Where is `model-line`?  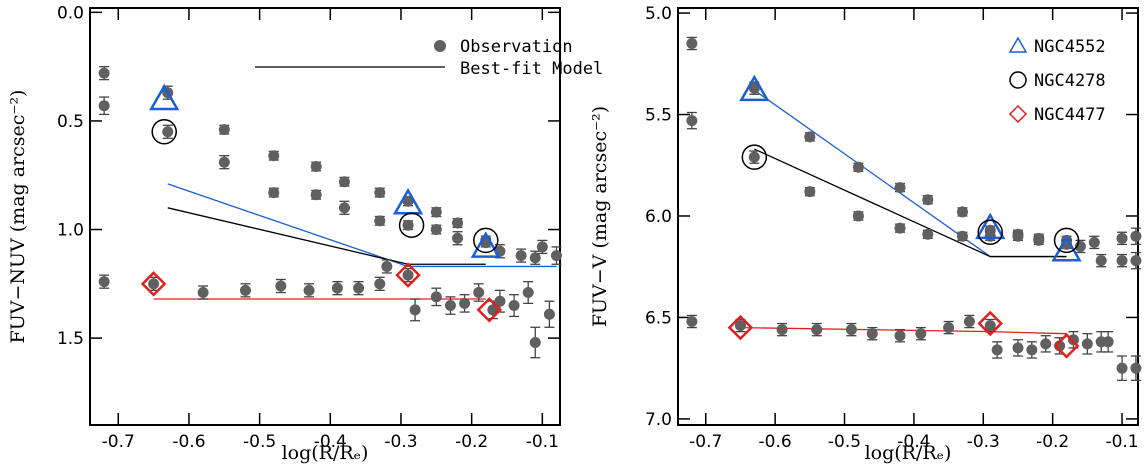
model-line is located at coordinates (910, 203).